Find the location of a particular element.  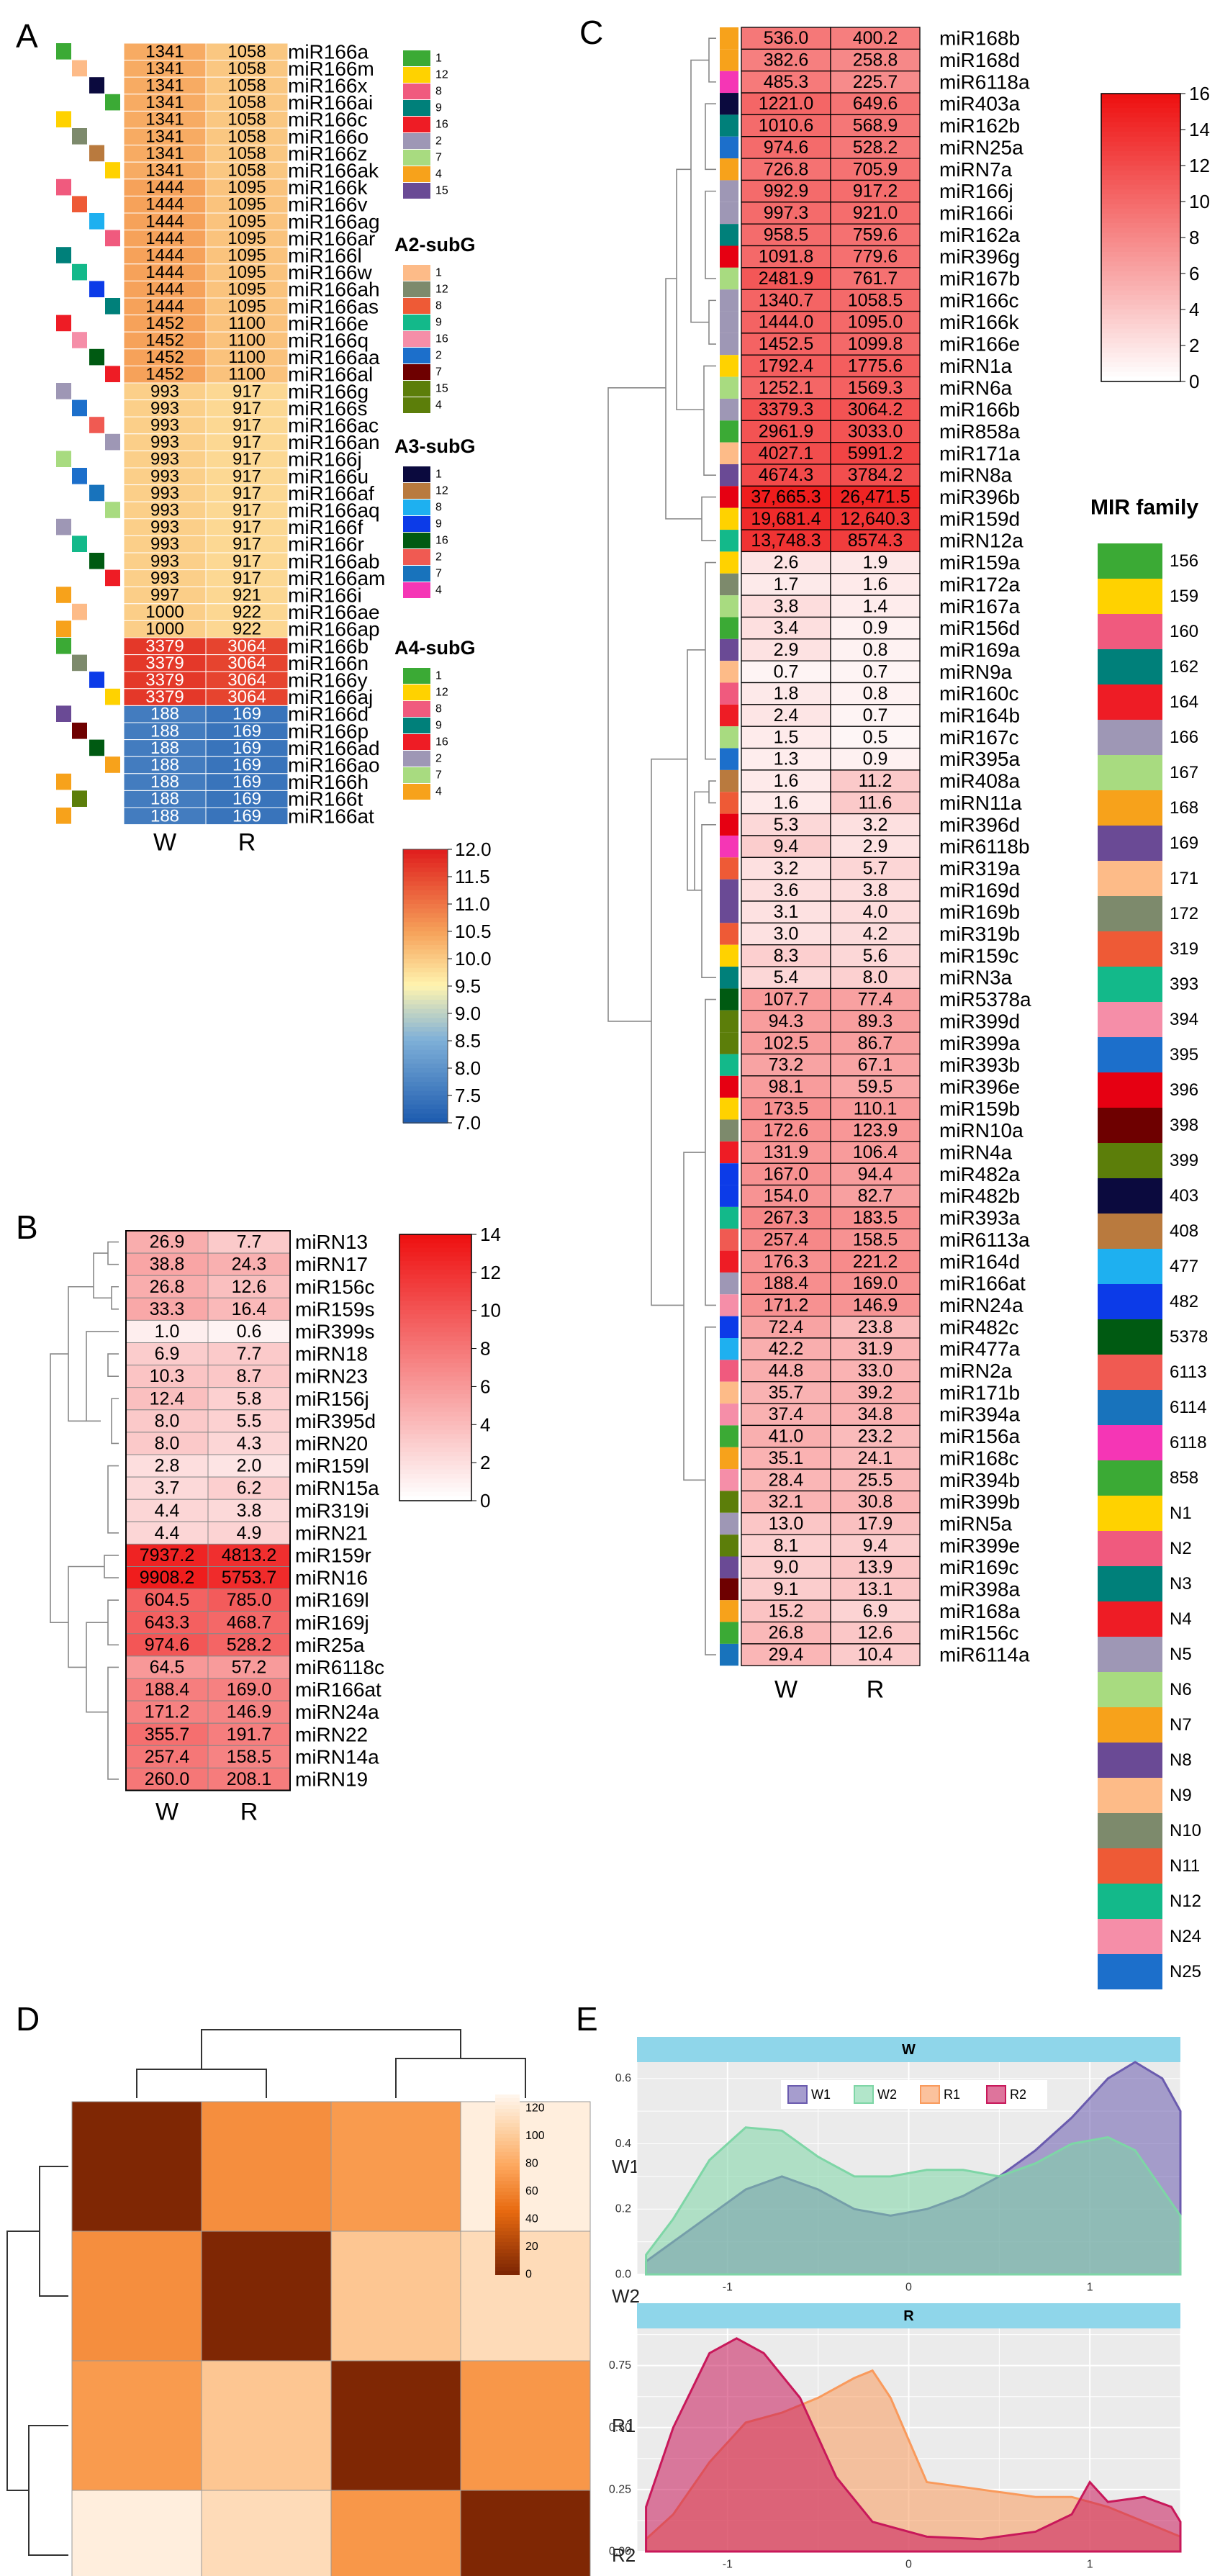

panel-c-row-label: miR159a is located at coordinates (980, 562).